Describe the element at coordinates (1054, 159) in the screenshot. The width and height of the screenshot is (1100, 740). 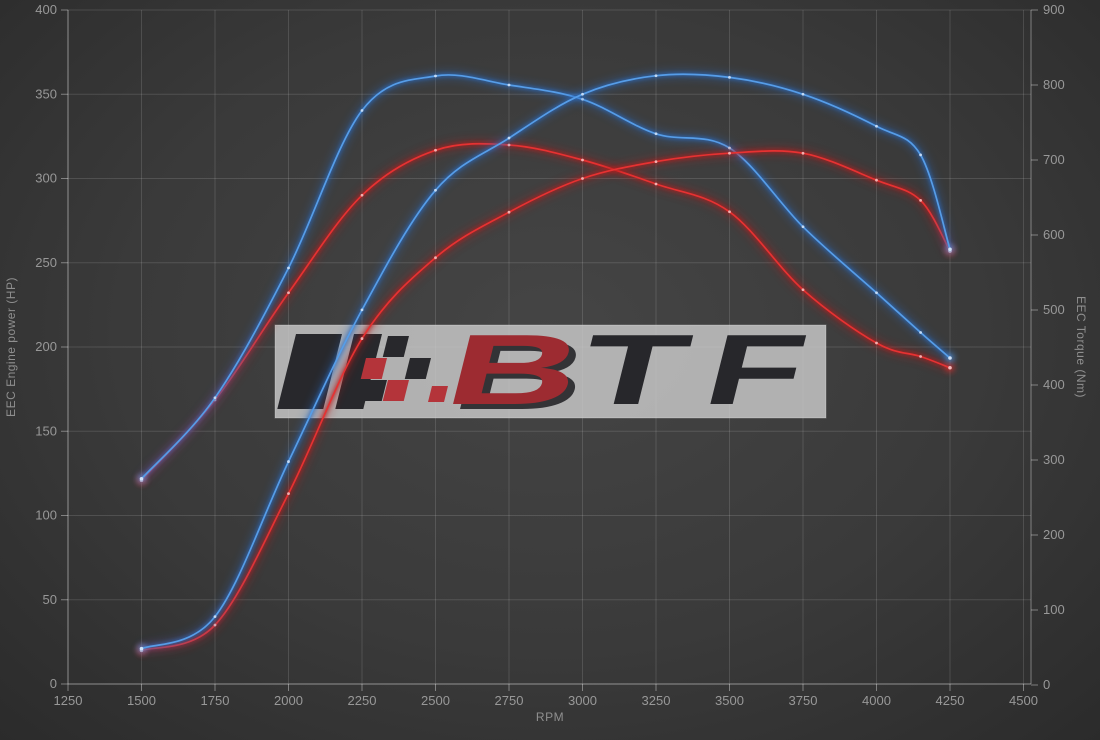
I see `right-tick-label: 700` at that location.